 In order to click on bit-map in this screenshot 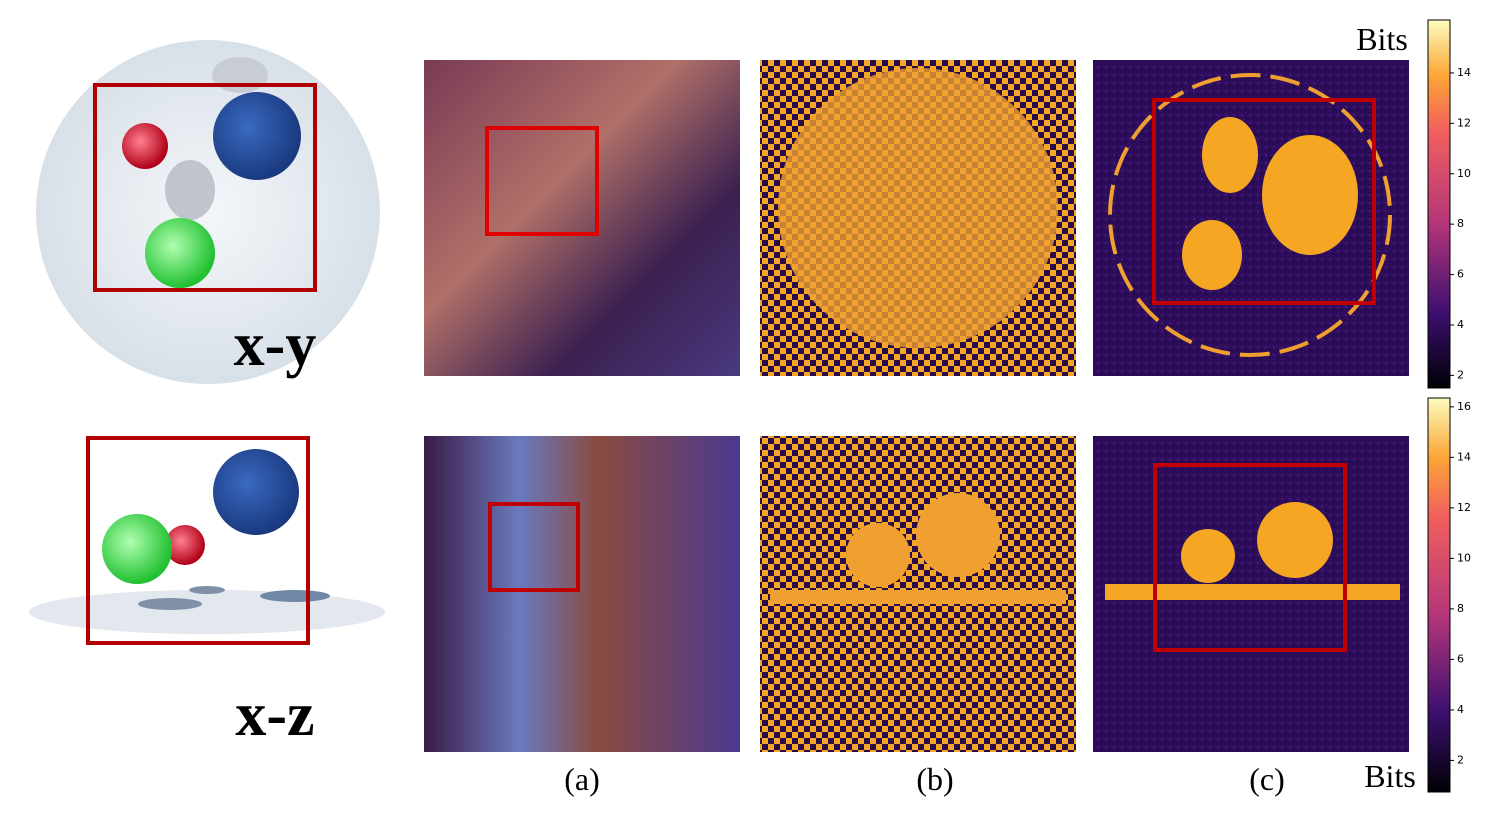, I will do `click(1251, 218)`.